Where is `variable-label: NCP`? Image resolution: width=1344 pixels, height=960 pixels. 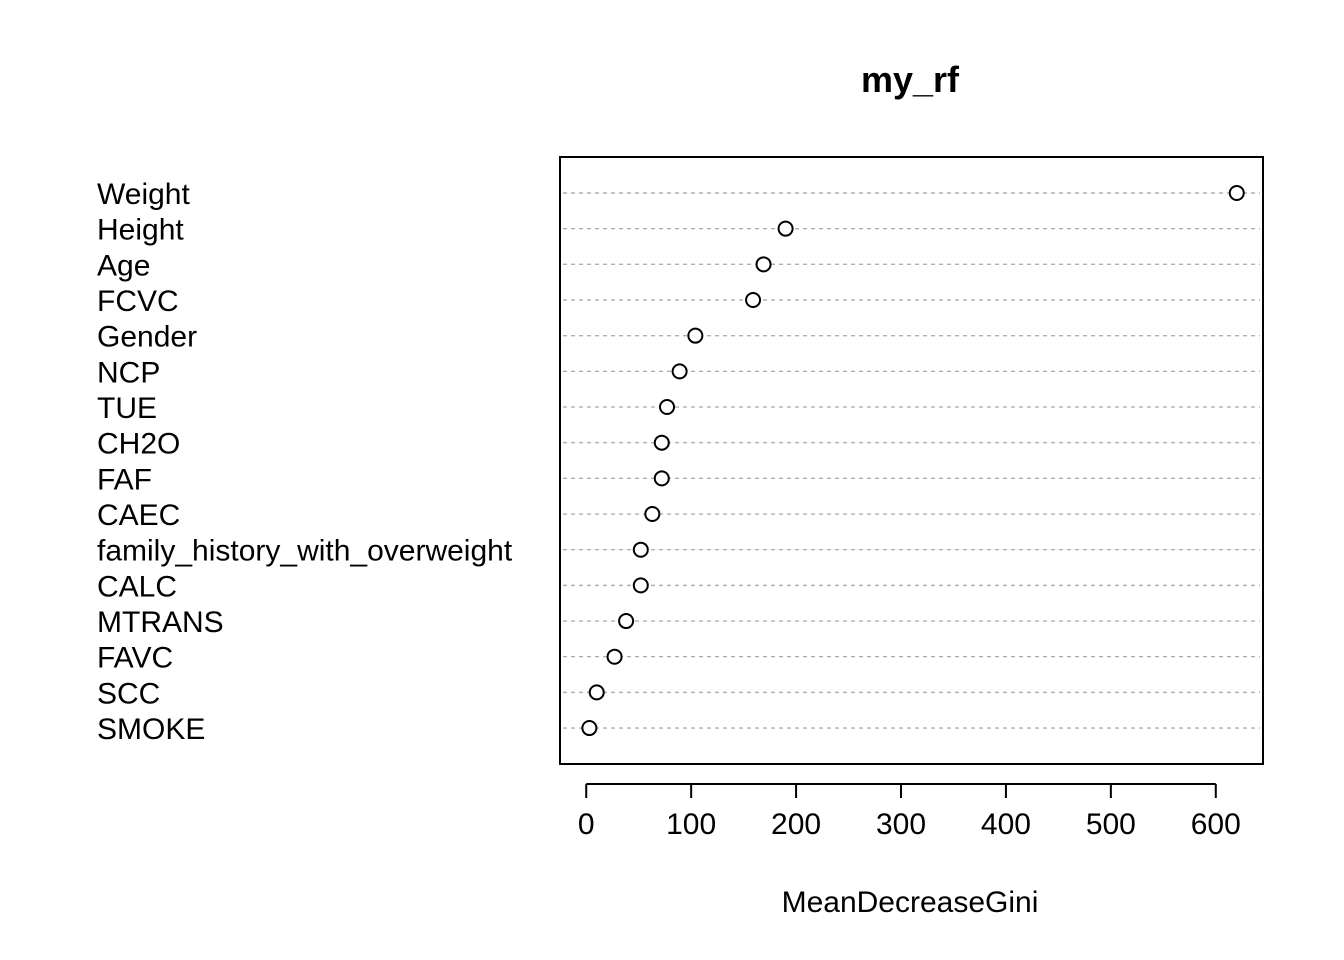 variable-label: NCP is located at coordinates (128, 372).